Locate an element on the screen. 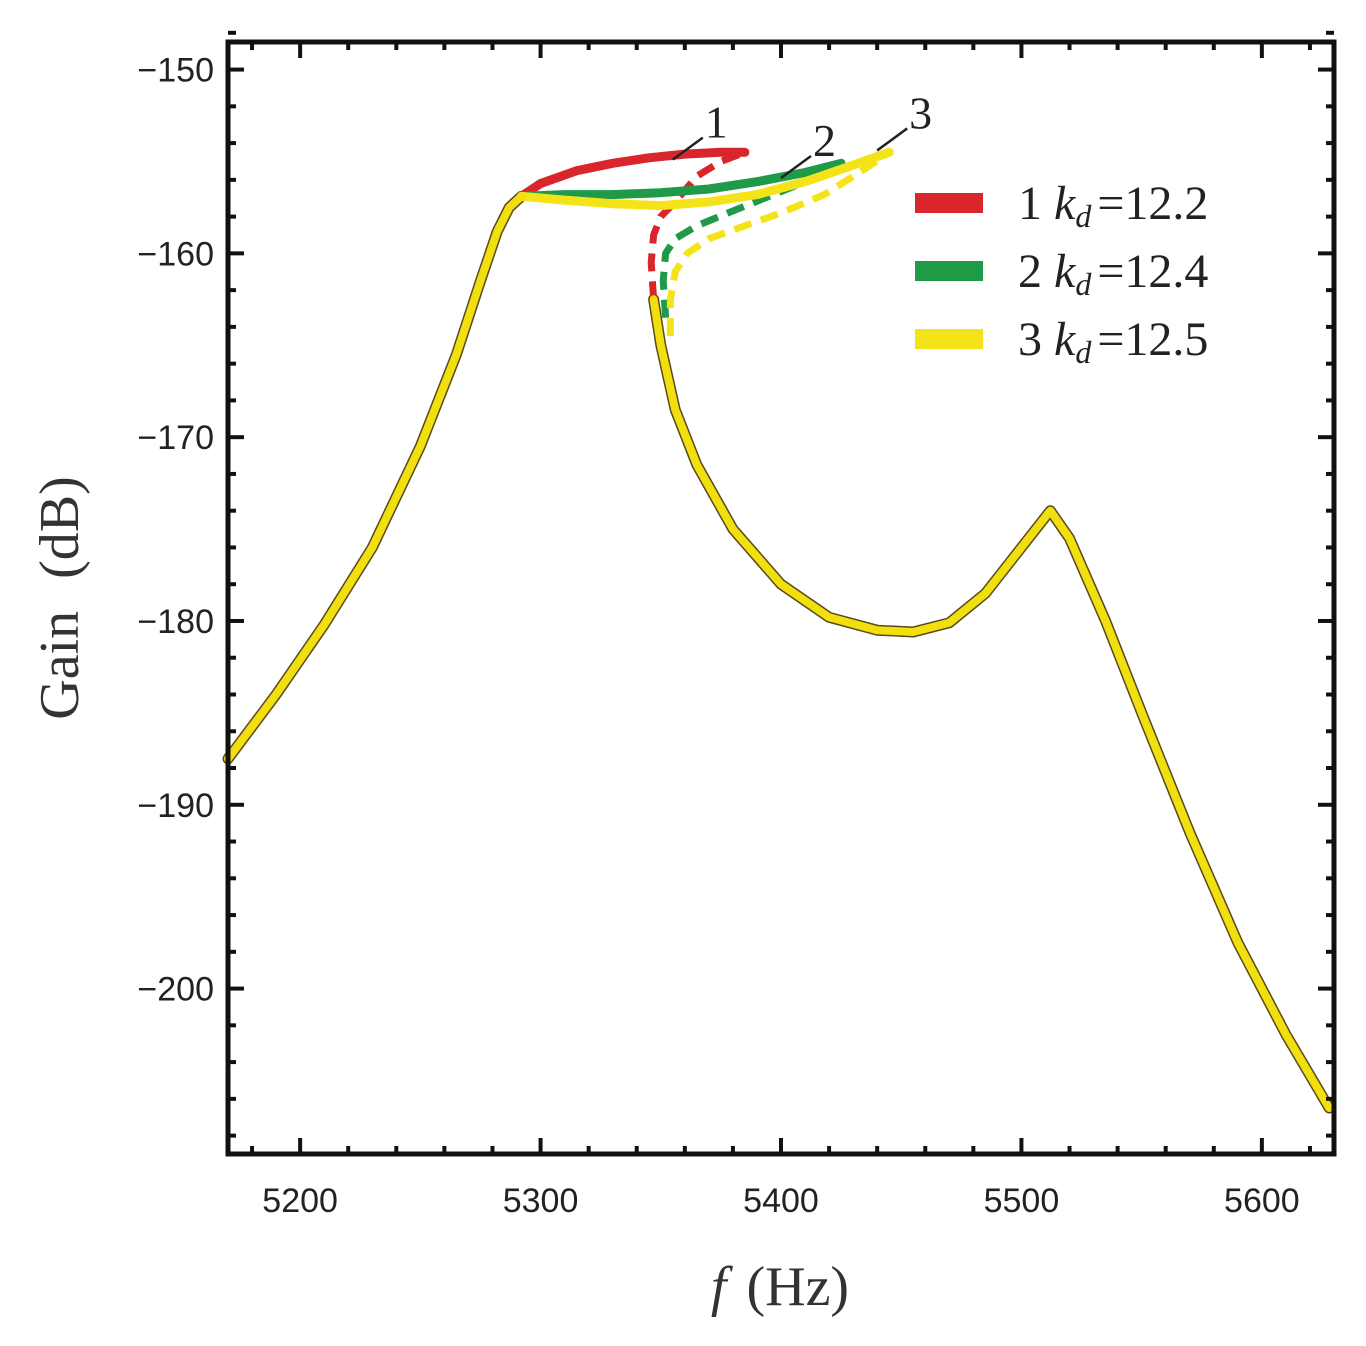 The image size is (1366, 1346). y-tick-label: −190 is located at coordinates (175, 806).